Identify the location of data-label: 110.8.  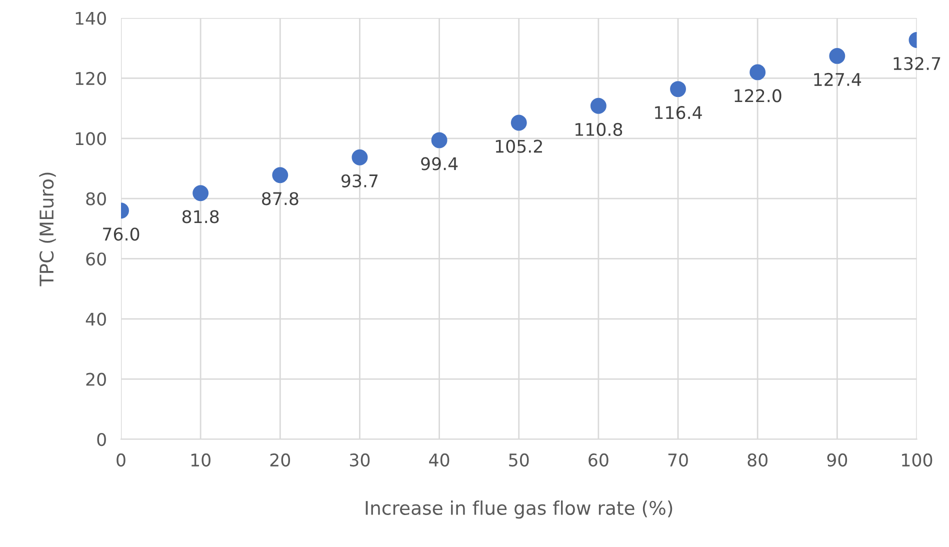
(598, 129).